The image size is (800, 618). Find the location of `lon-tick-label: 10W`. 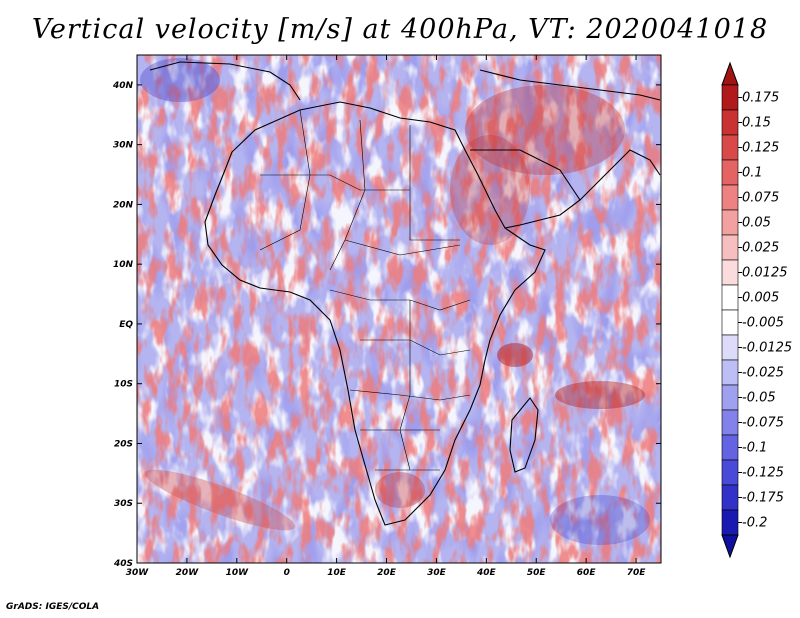

lon-tick-label: 10W is located at coordinates (238, 573).